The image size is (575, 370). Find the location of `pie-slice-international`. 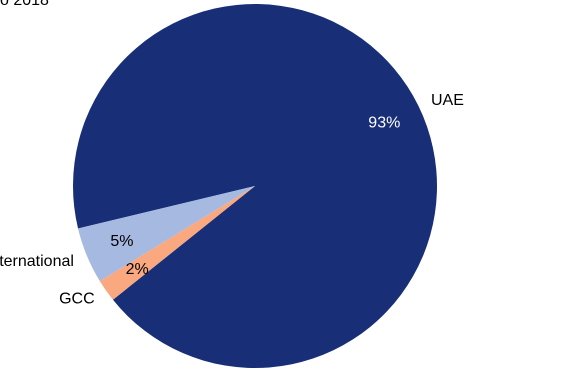

pie-slice-international is located at coordinates (166, 234).